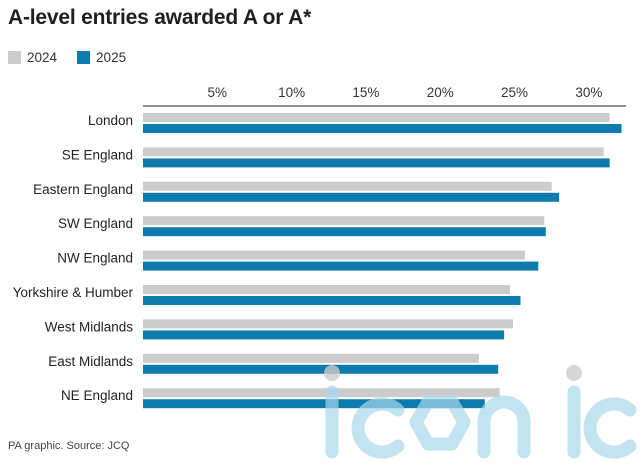 This screenshot has height=463, width=640. What do you see at coordinates (73, 292) in the screenshot?
I see `category-label: Yorkshire & Humber` at bounding box center [73, 292].